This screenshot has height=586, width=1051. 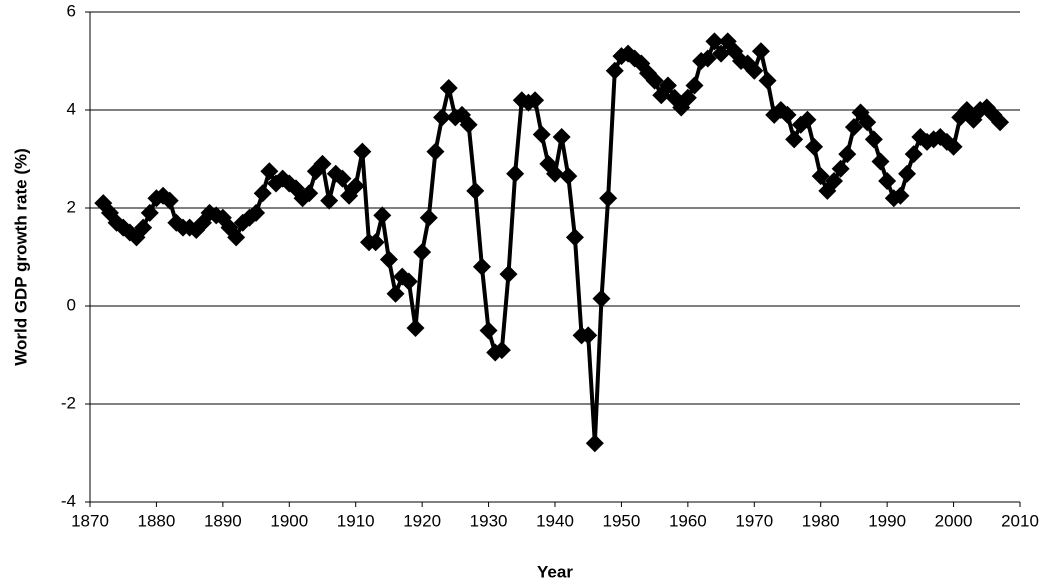 What do you see at coordinates (356, 520) in the screenshot?
I see `x-tick-label: 1910` at bounding box center [356, 520].